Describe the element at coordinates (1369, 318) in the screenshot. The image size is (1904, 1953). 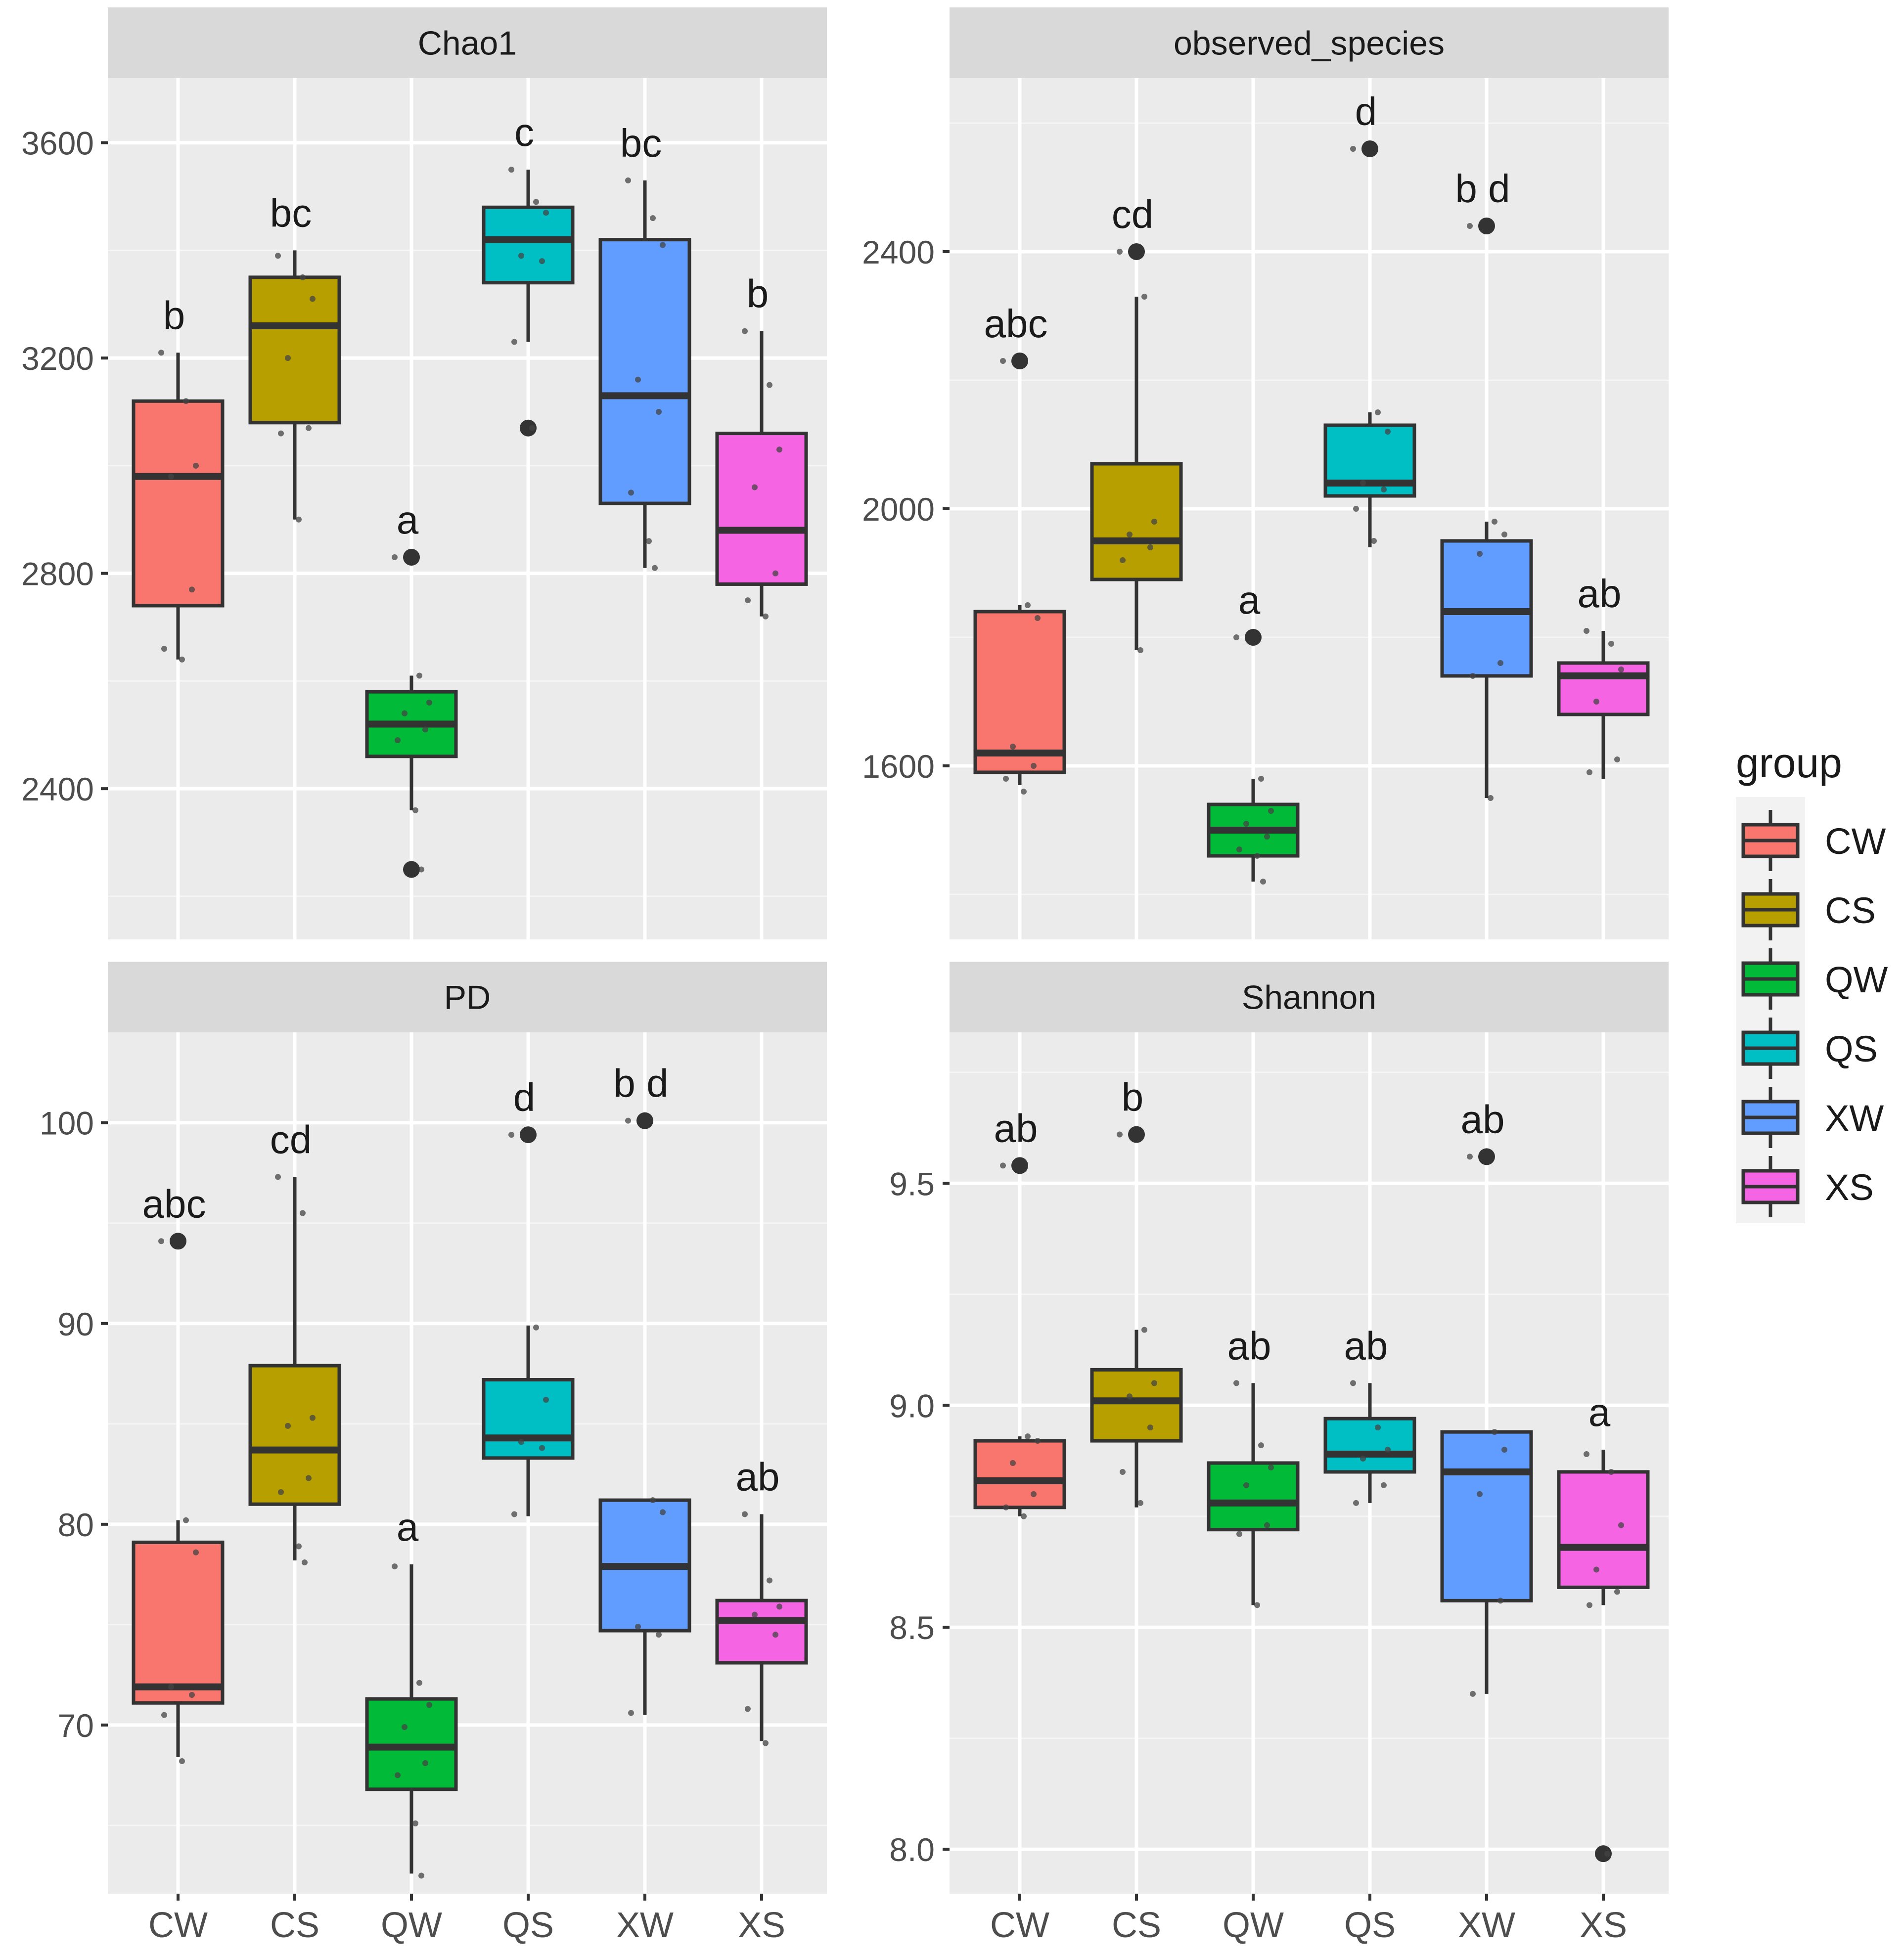
I see `box-QS: d` at that location.